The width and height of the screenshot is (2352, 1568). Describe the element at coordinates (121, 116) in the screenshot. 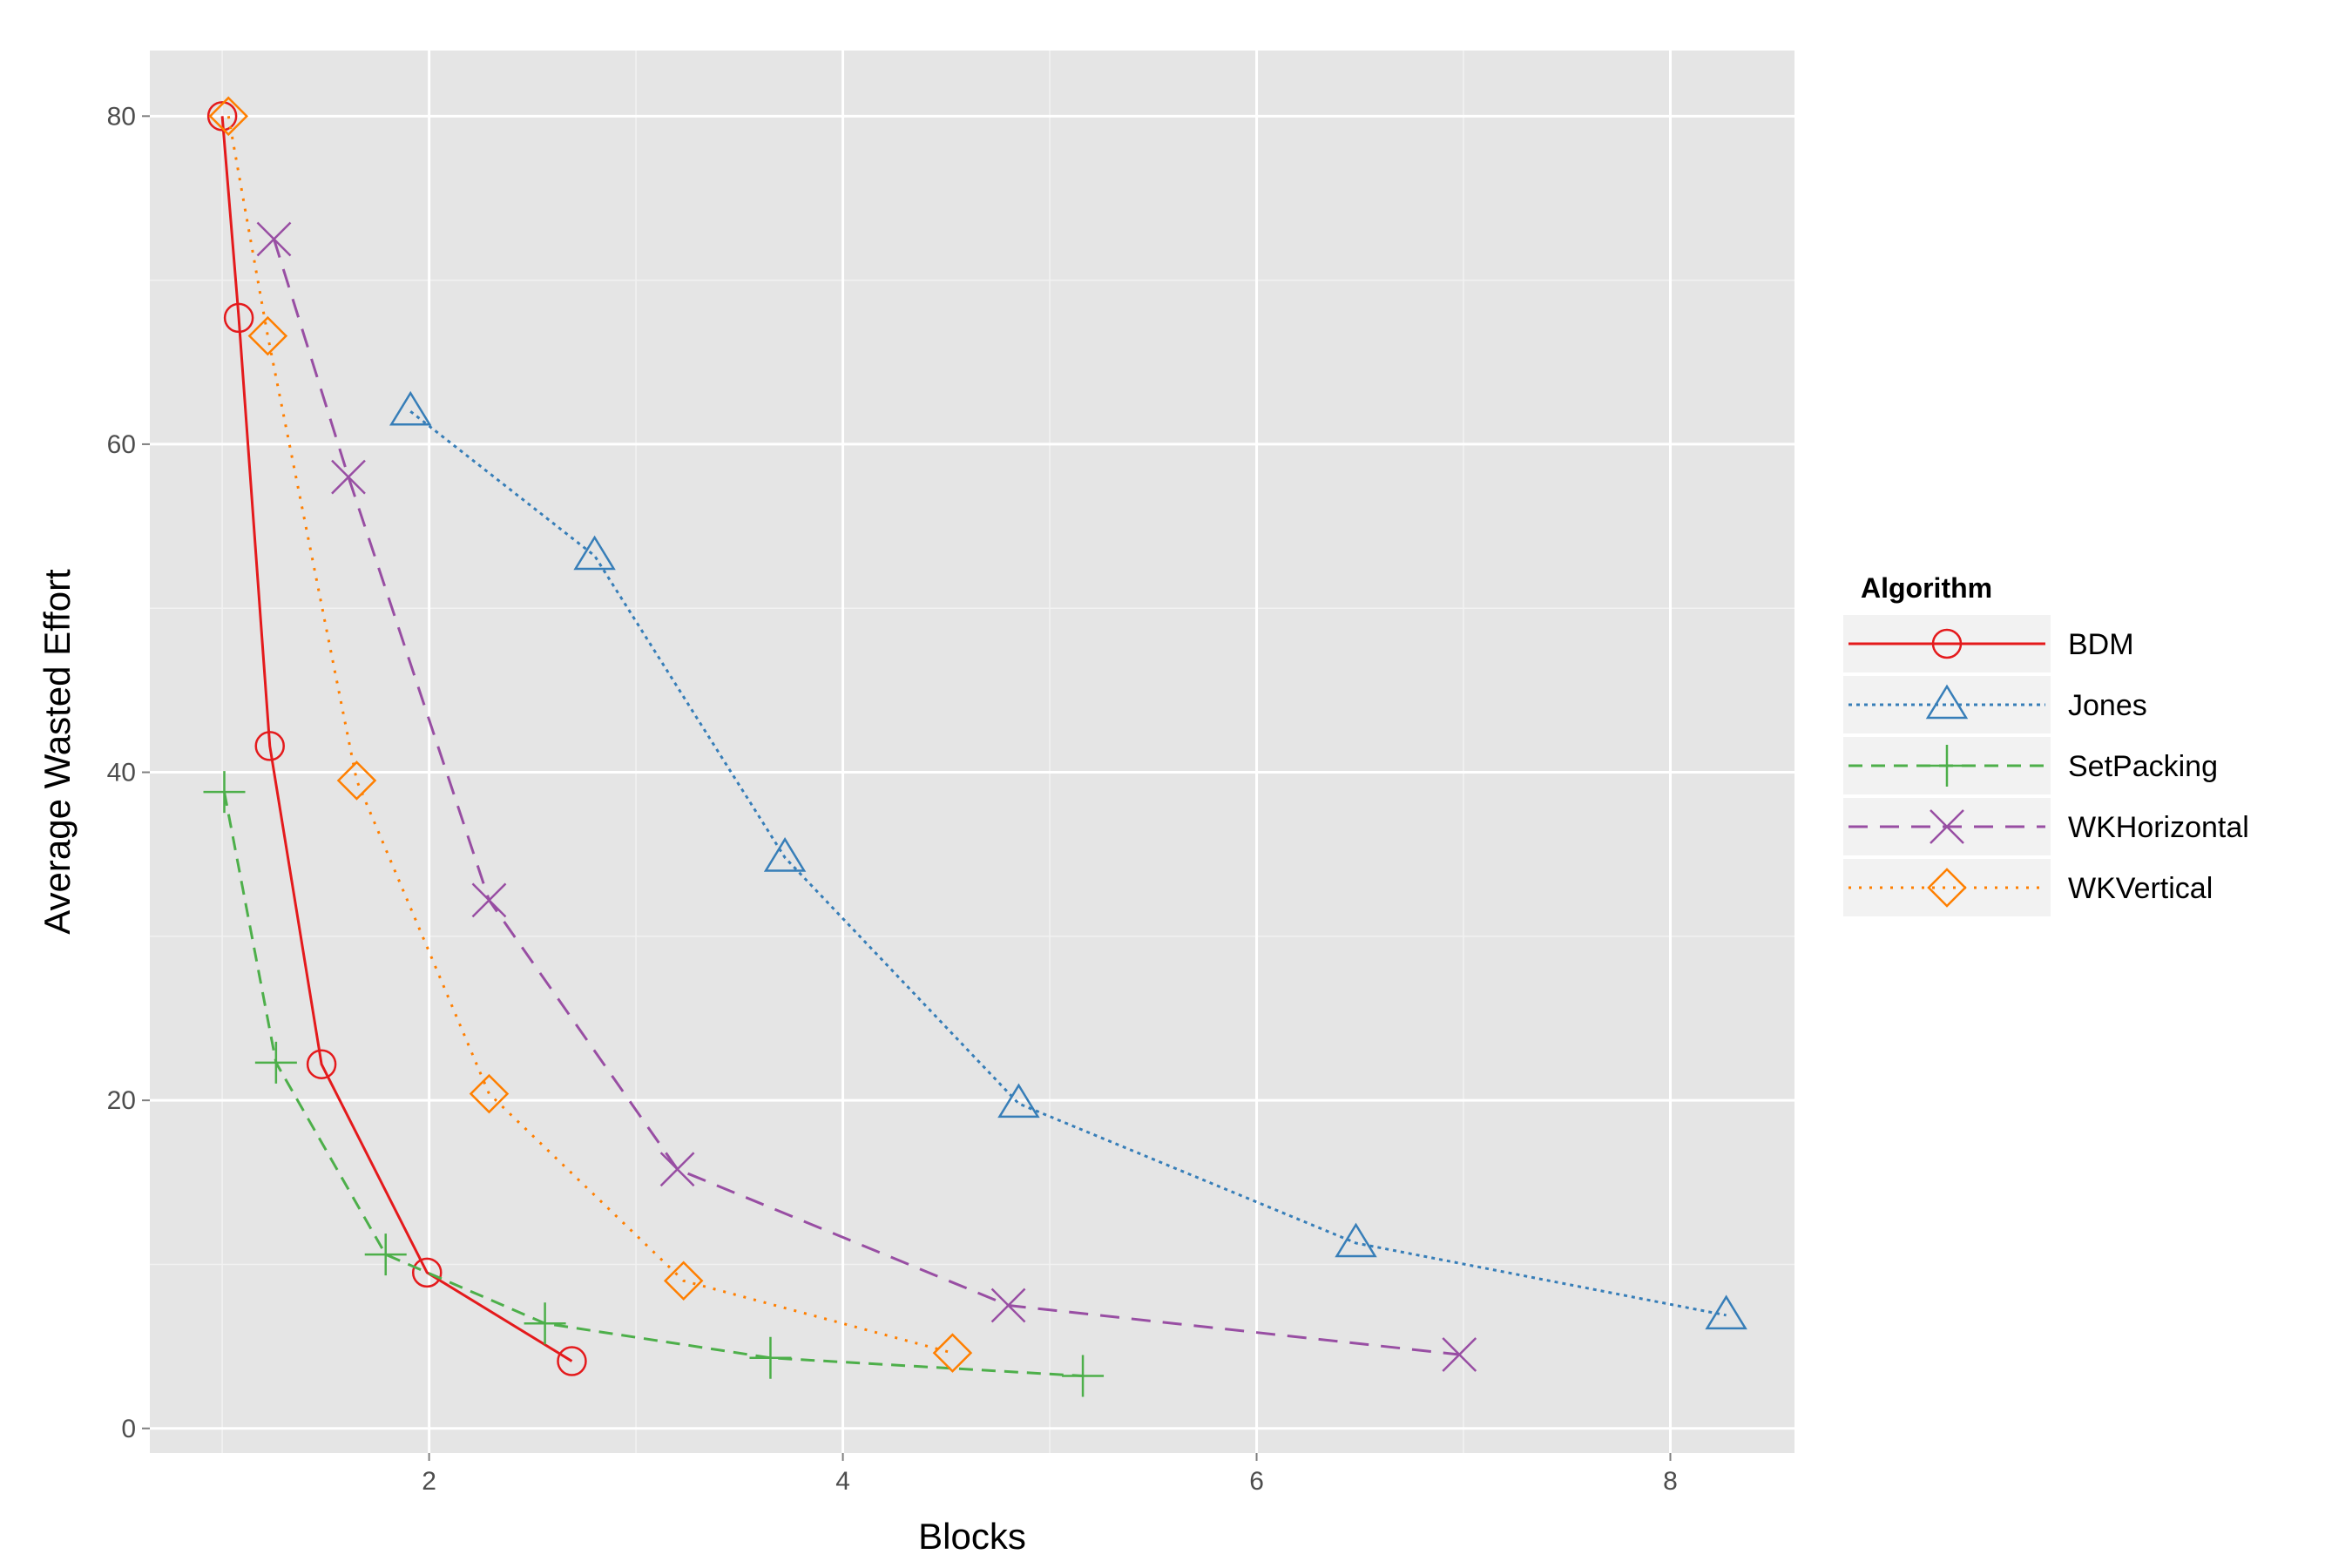

I see `y-tick-label: 80` at that location.